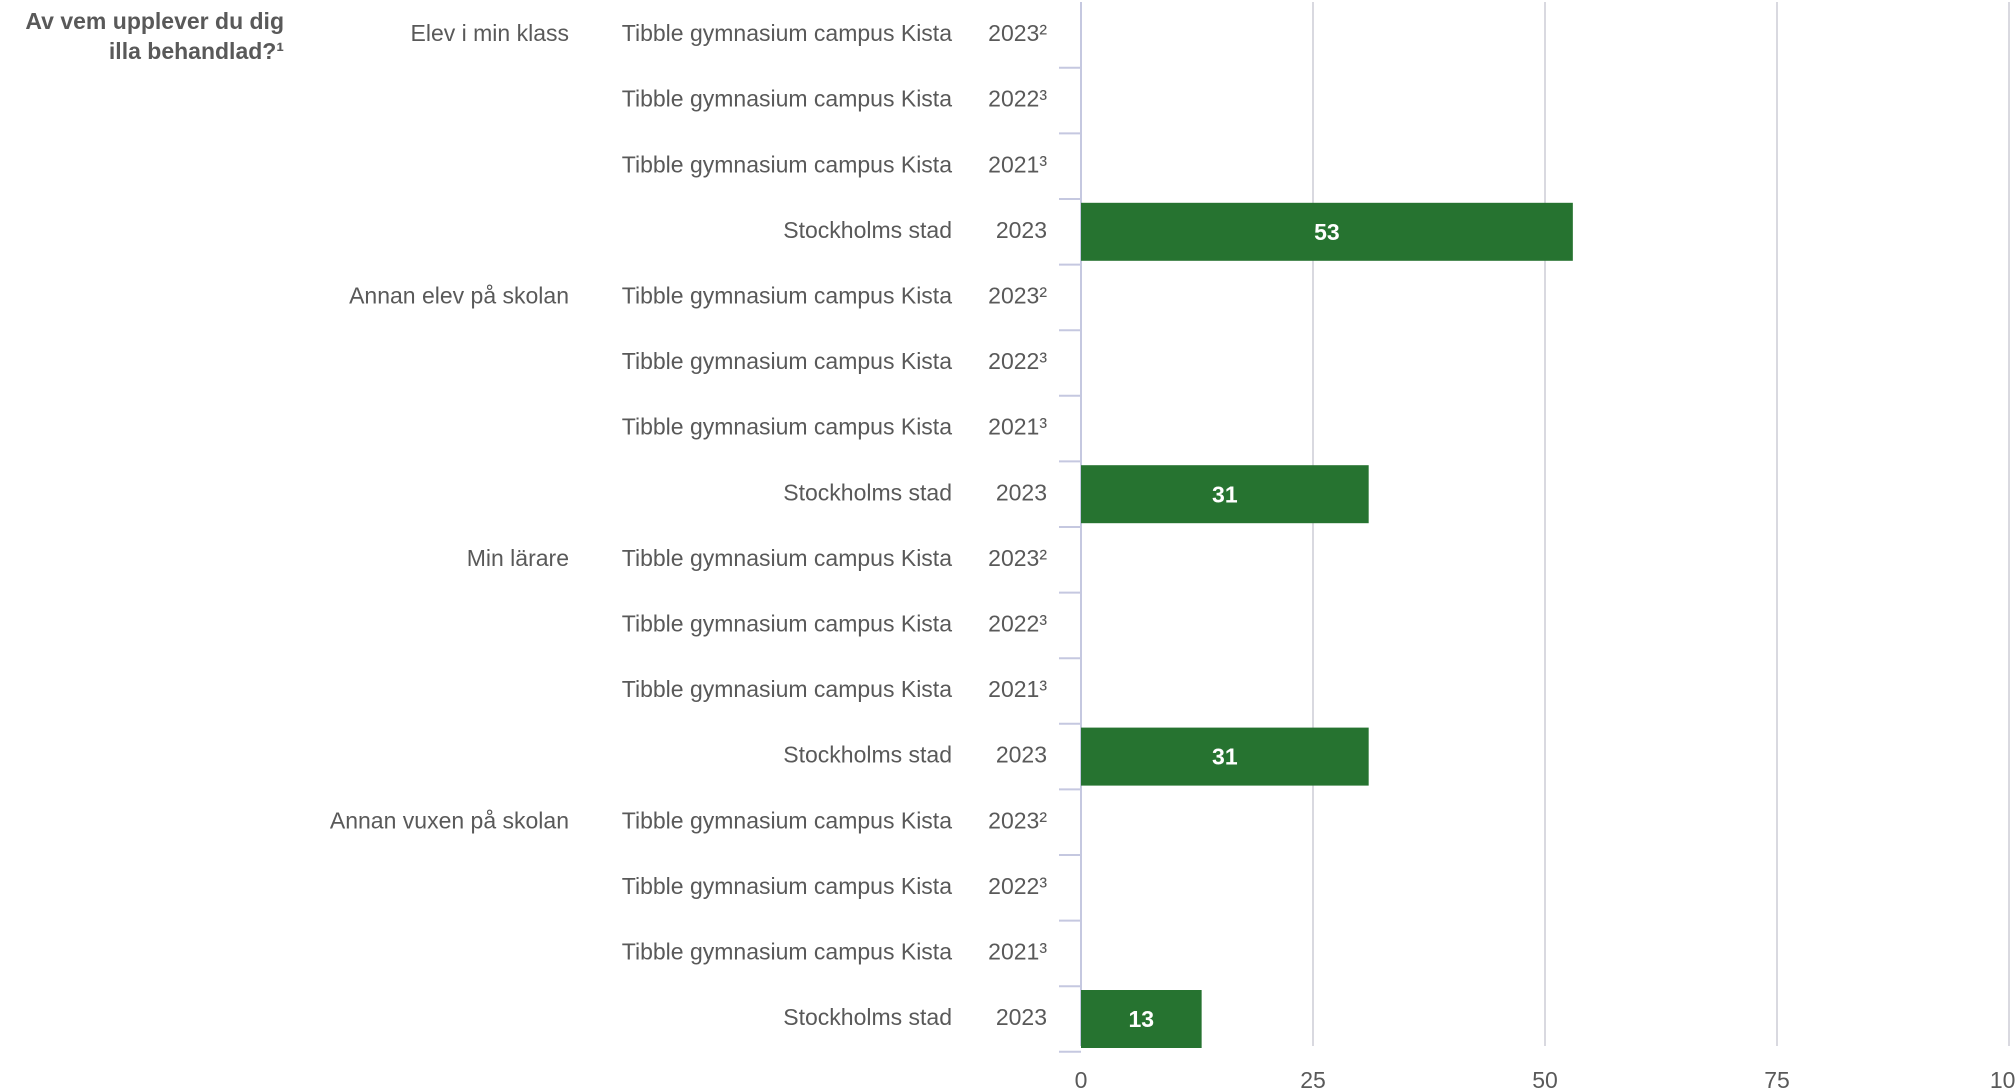 This screenshot has height=1091, width=2015. Describe the element at coordinates (449, 820) in the screenshot. I see `group-label: Annan vuxen på skolan` at that location.